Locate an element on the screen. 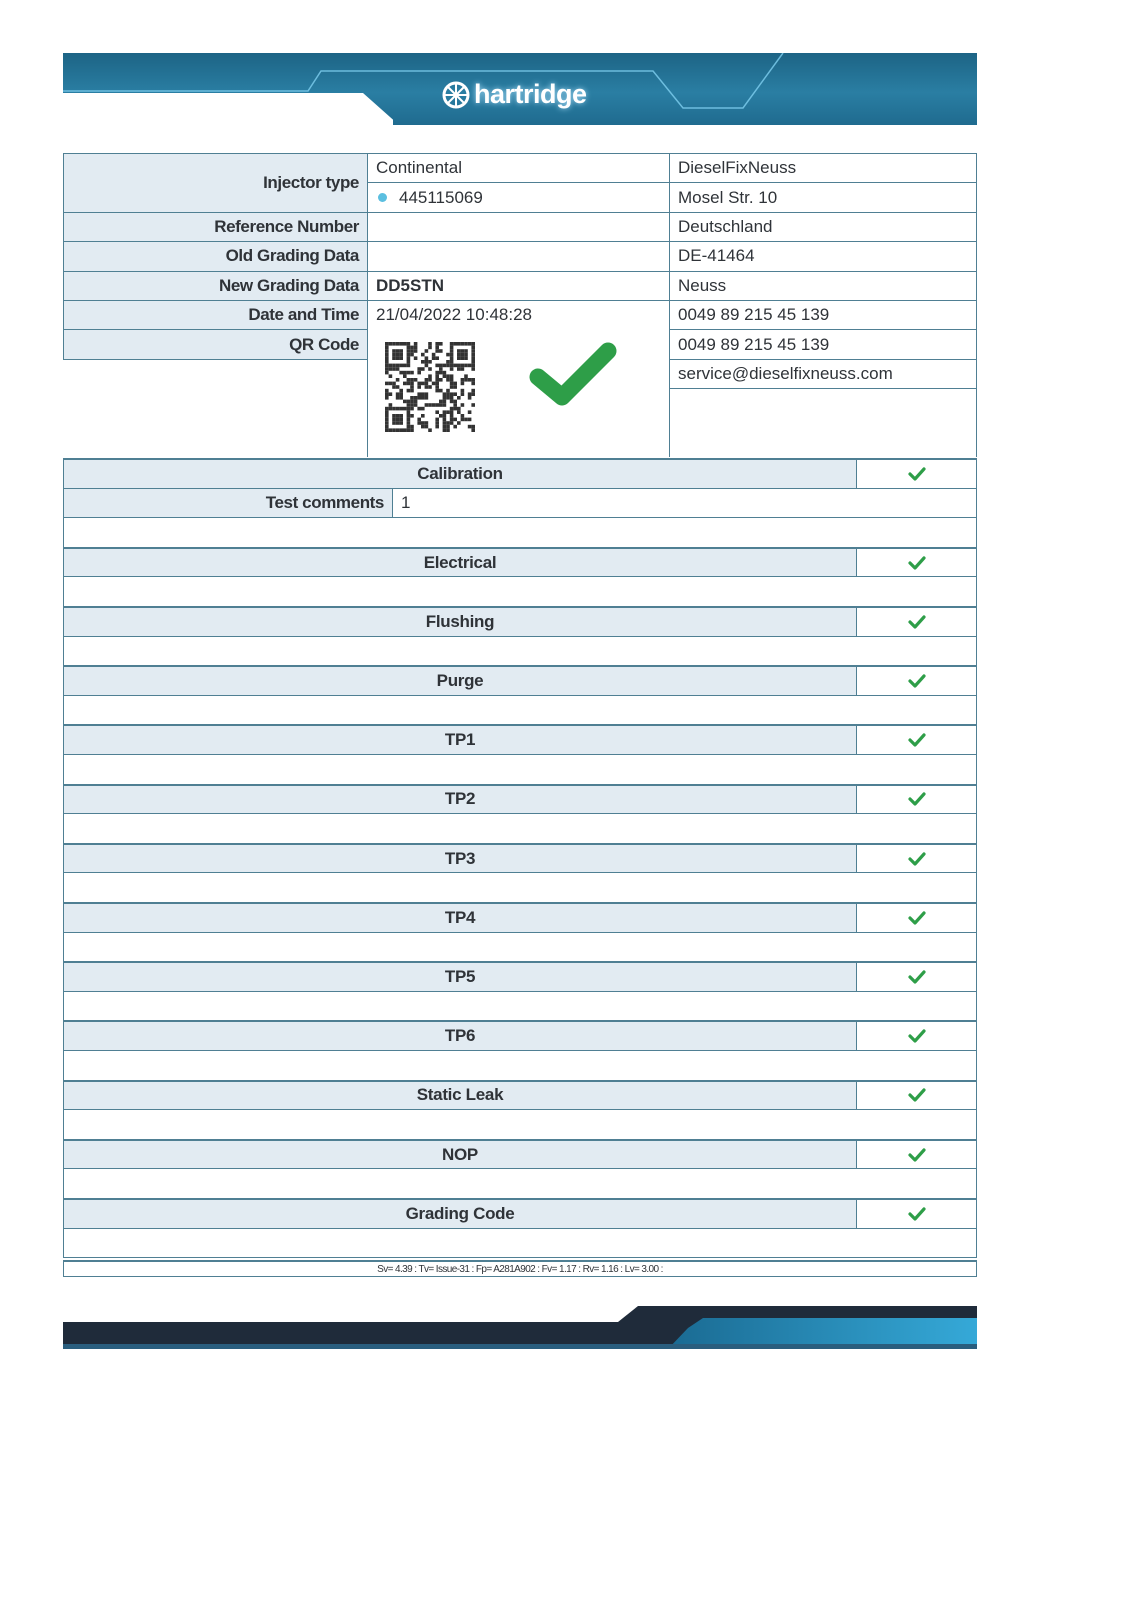  section-flushing: Flushing is located at coordinates (460, 621).